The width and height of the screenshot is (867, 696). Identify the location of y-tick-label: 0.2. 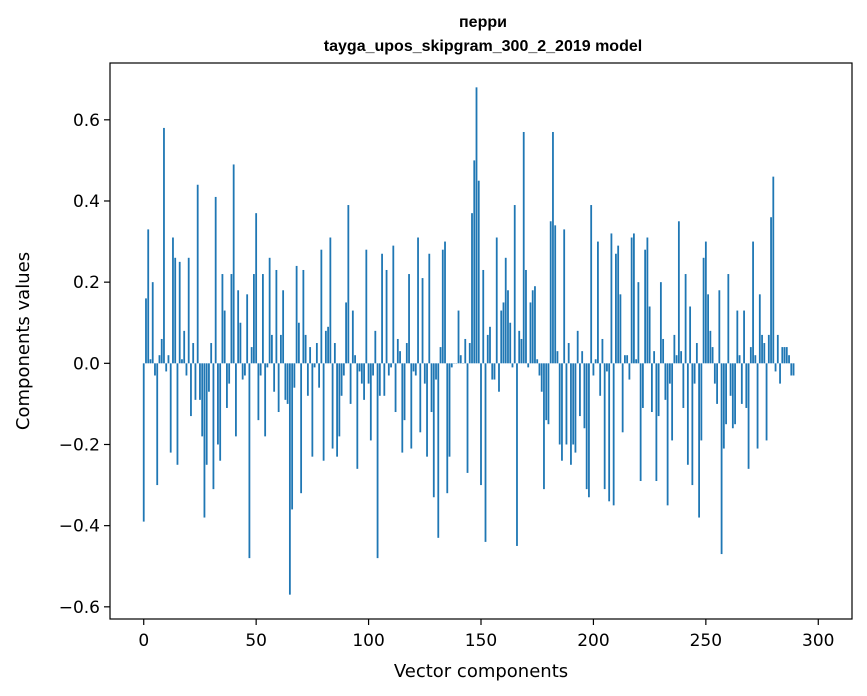
(86, 283).